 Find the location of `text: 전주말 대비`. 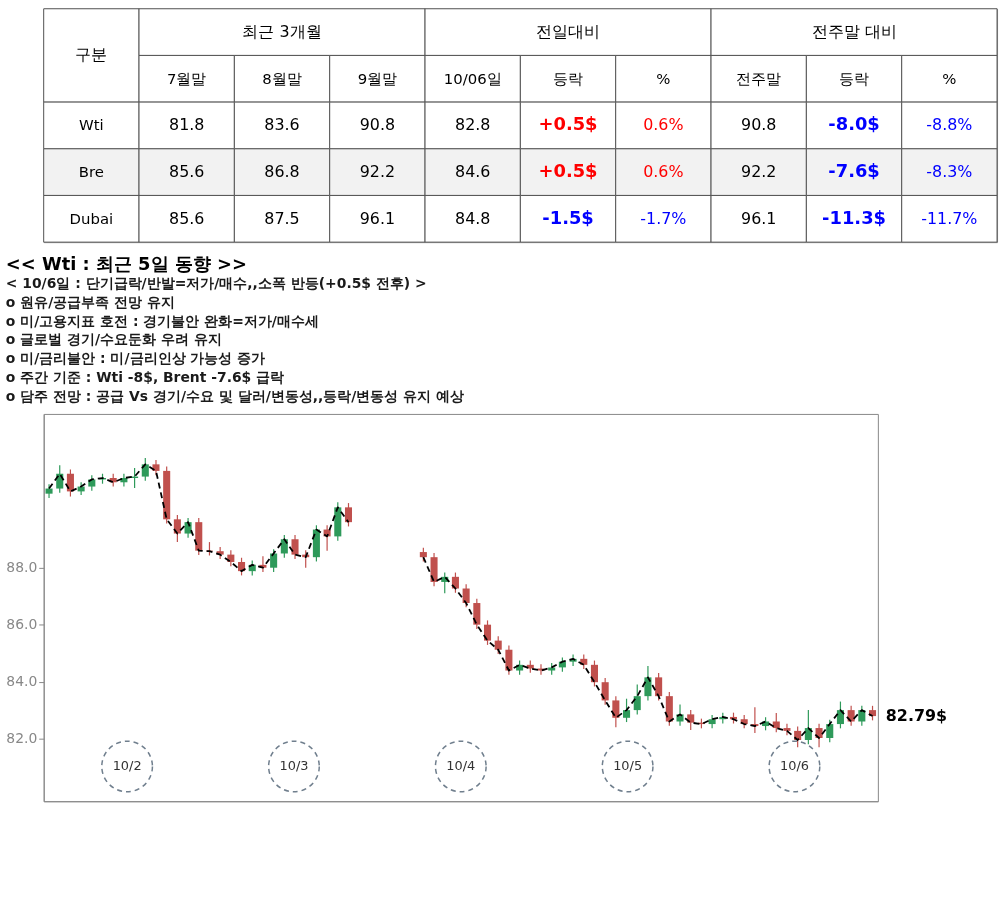

text: 전주말 대비 is located at coordinates (854, 32).